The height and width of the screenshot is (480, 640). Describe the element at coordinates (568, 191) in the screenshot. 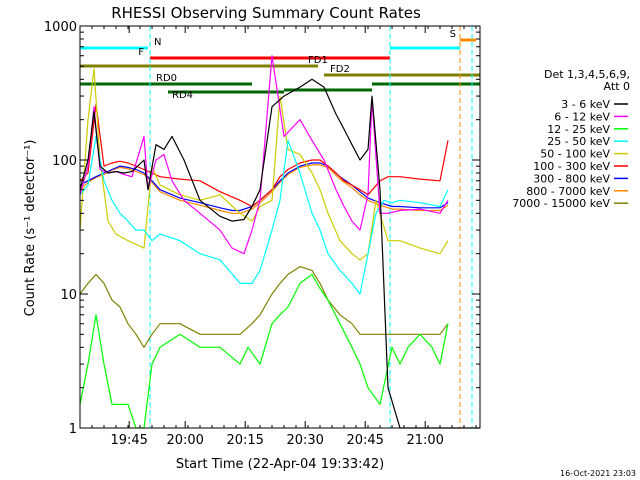

I see `legend-label-800-7000-kev: 800 - 7000 keV` at that location.